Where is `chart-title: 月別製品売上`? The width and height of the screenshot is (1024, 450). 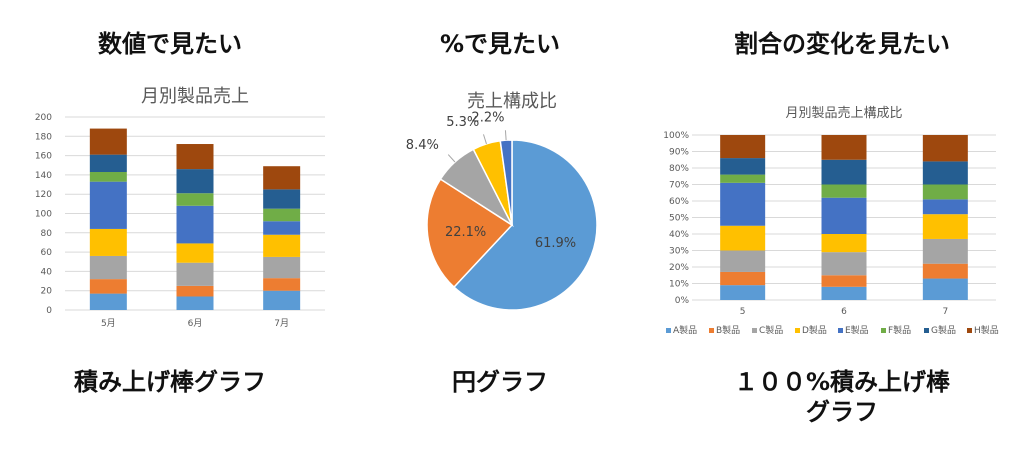 chart-title: 月別製品売上 is located at coordinates (195, 96).